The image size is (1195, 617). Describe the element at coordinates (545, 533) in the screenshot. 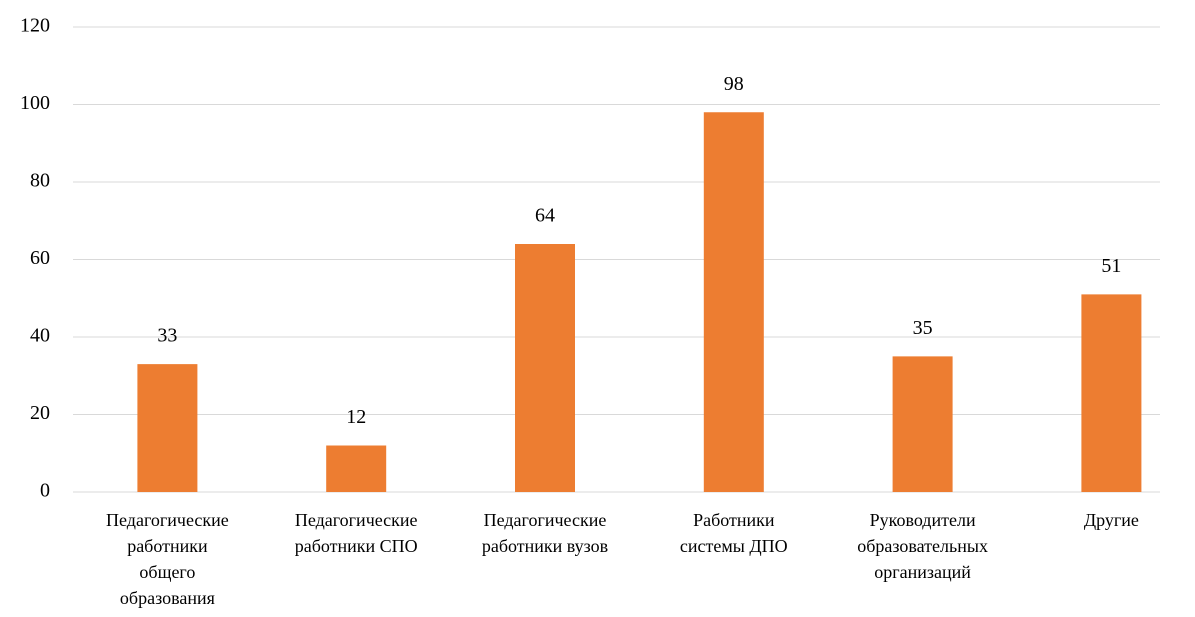

I see `x-tick-label: Педагогические работники вузов` at that location.